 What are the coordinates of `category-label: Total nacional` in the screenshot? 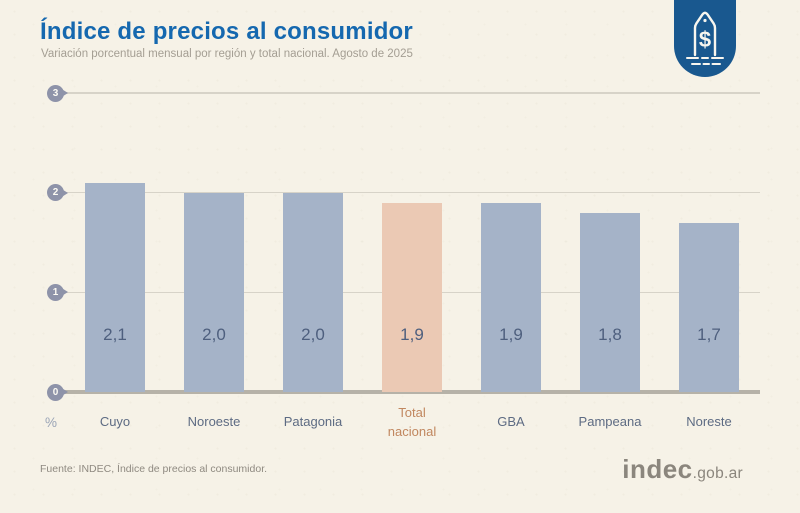 It's located at (412, 422).